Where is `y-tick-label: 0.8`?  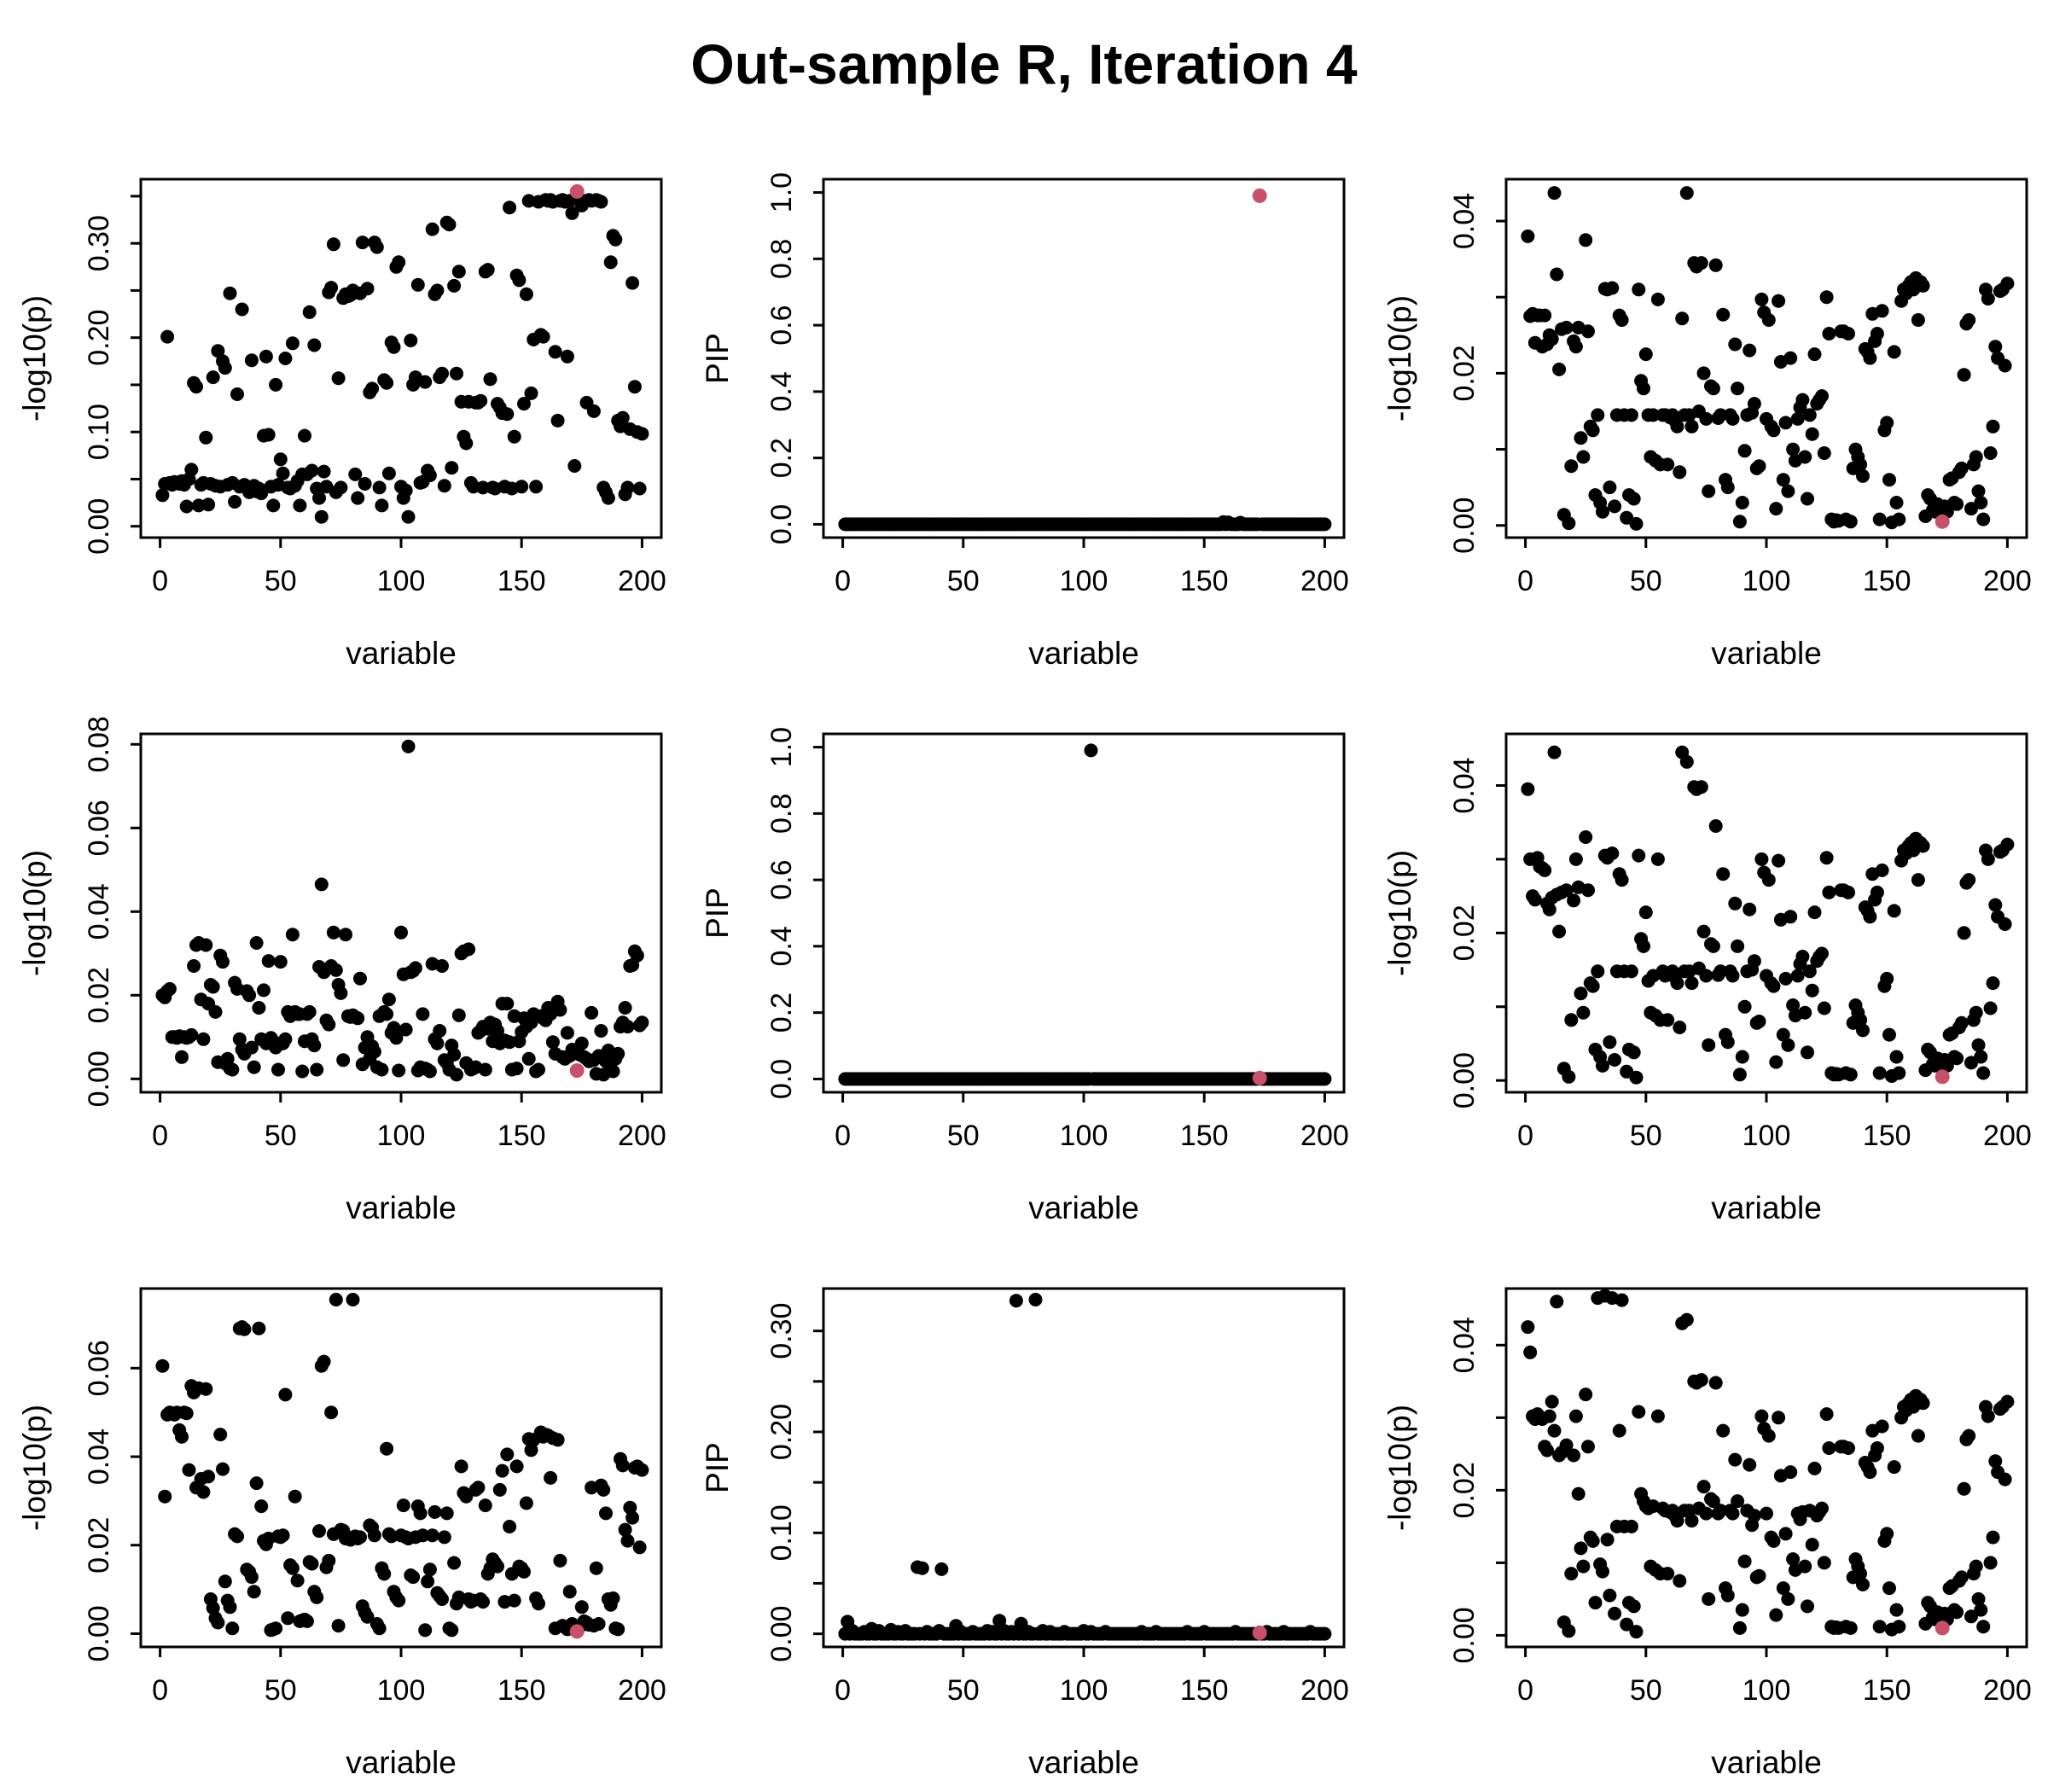
y-tick-label: 0.8 is located at coordinates (781, 259).